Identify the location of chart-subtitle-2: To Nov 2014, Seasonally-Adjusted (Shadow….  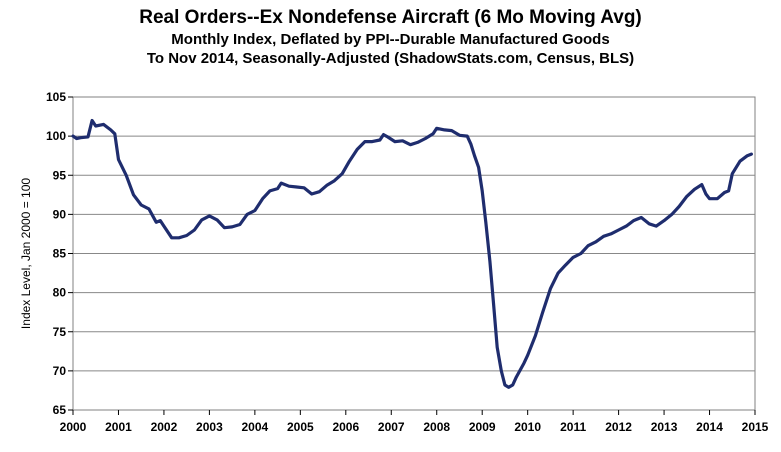
(390, 58).